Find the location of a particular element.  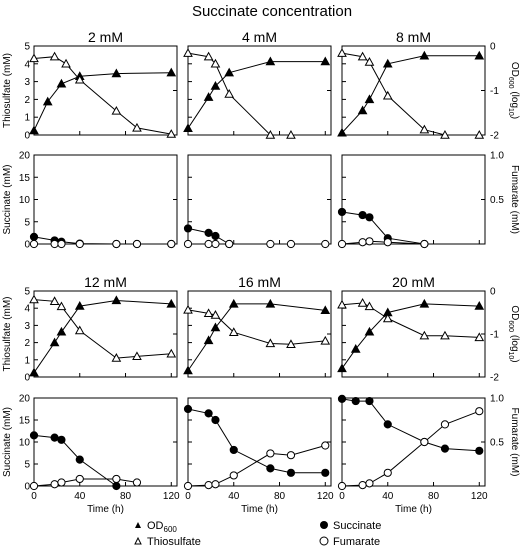

panel-8: 16 mM is located at coordinates (257, 326).